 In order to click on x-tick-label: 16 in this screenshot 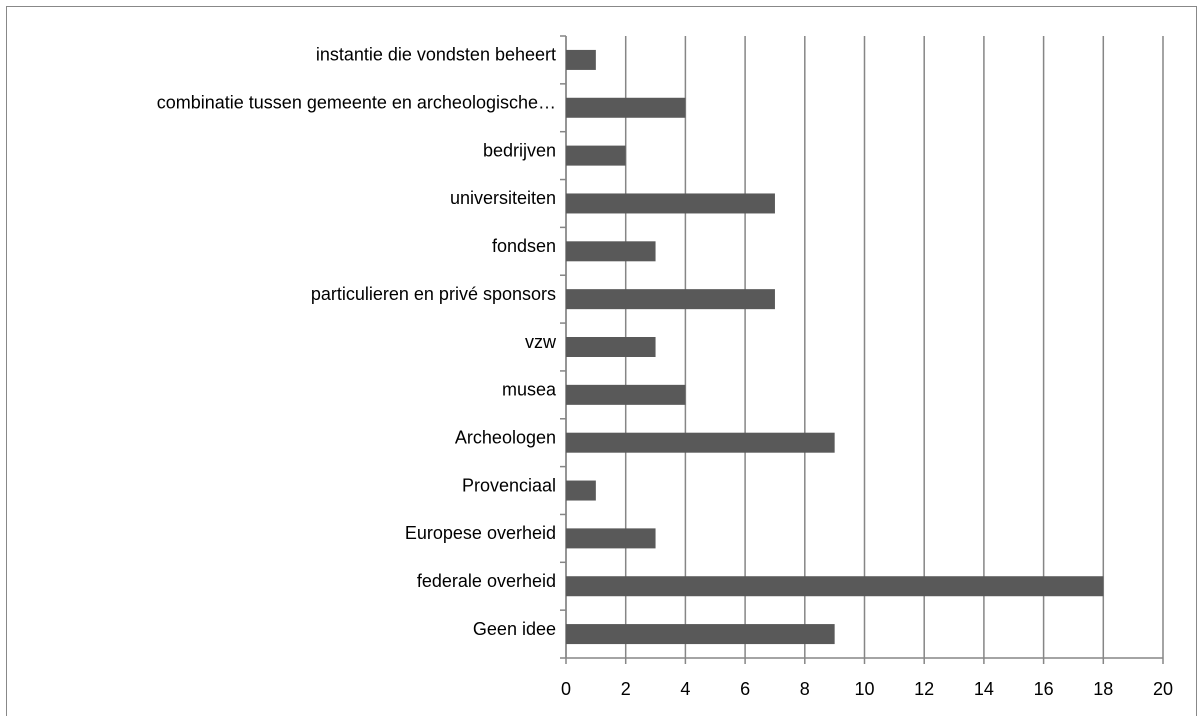, I will do `click(1044, 689)`.